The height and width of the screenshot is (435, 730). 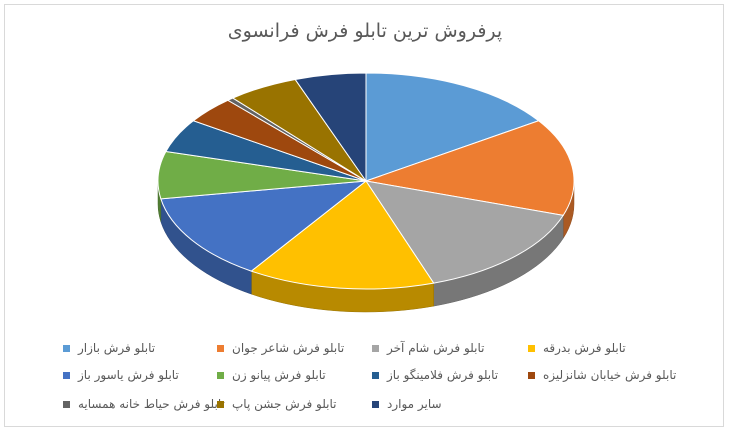 I want to click on legend-label: تابلو فرش فلامینگو باز, so click(x=443, y=375).